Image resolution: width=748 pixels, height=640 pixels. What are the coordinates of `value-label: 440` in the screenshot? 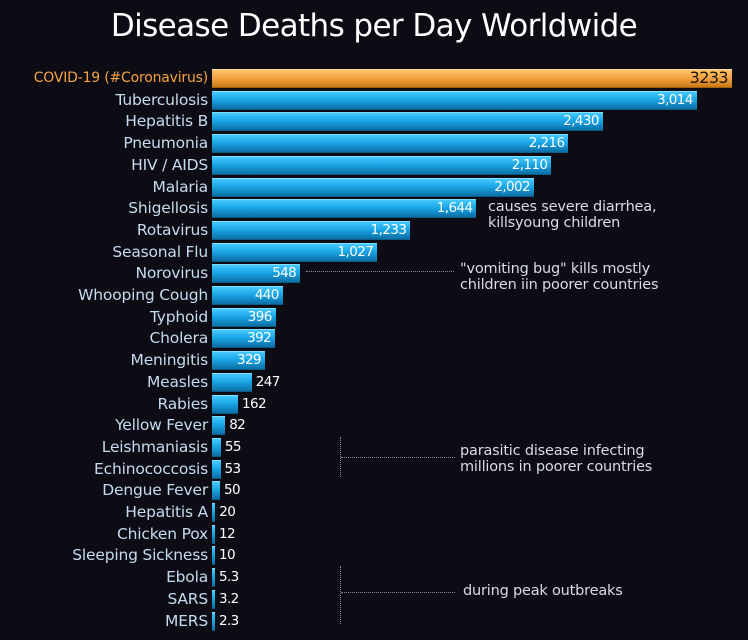 It's located at (267, 295).